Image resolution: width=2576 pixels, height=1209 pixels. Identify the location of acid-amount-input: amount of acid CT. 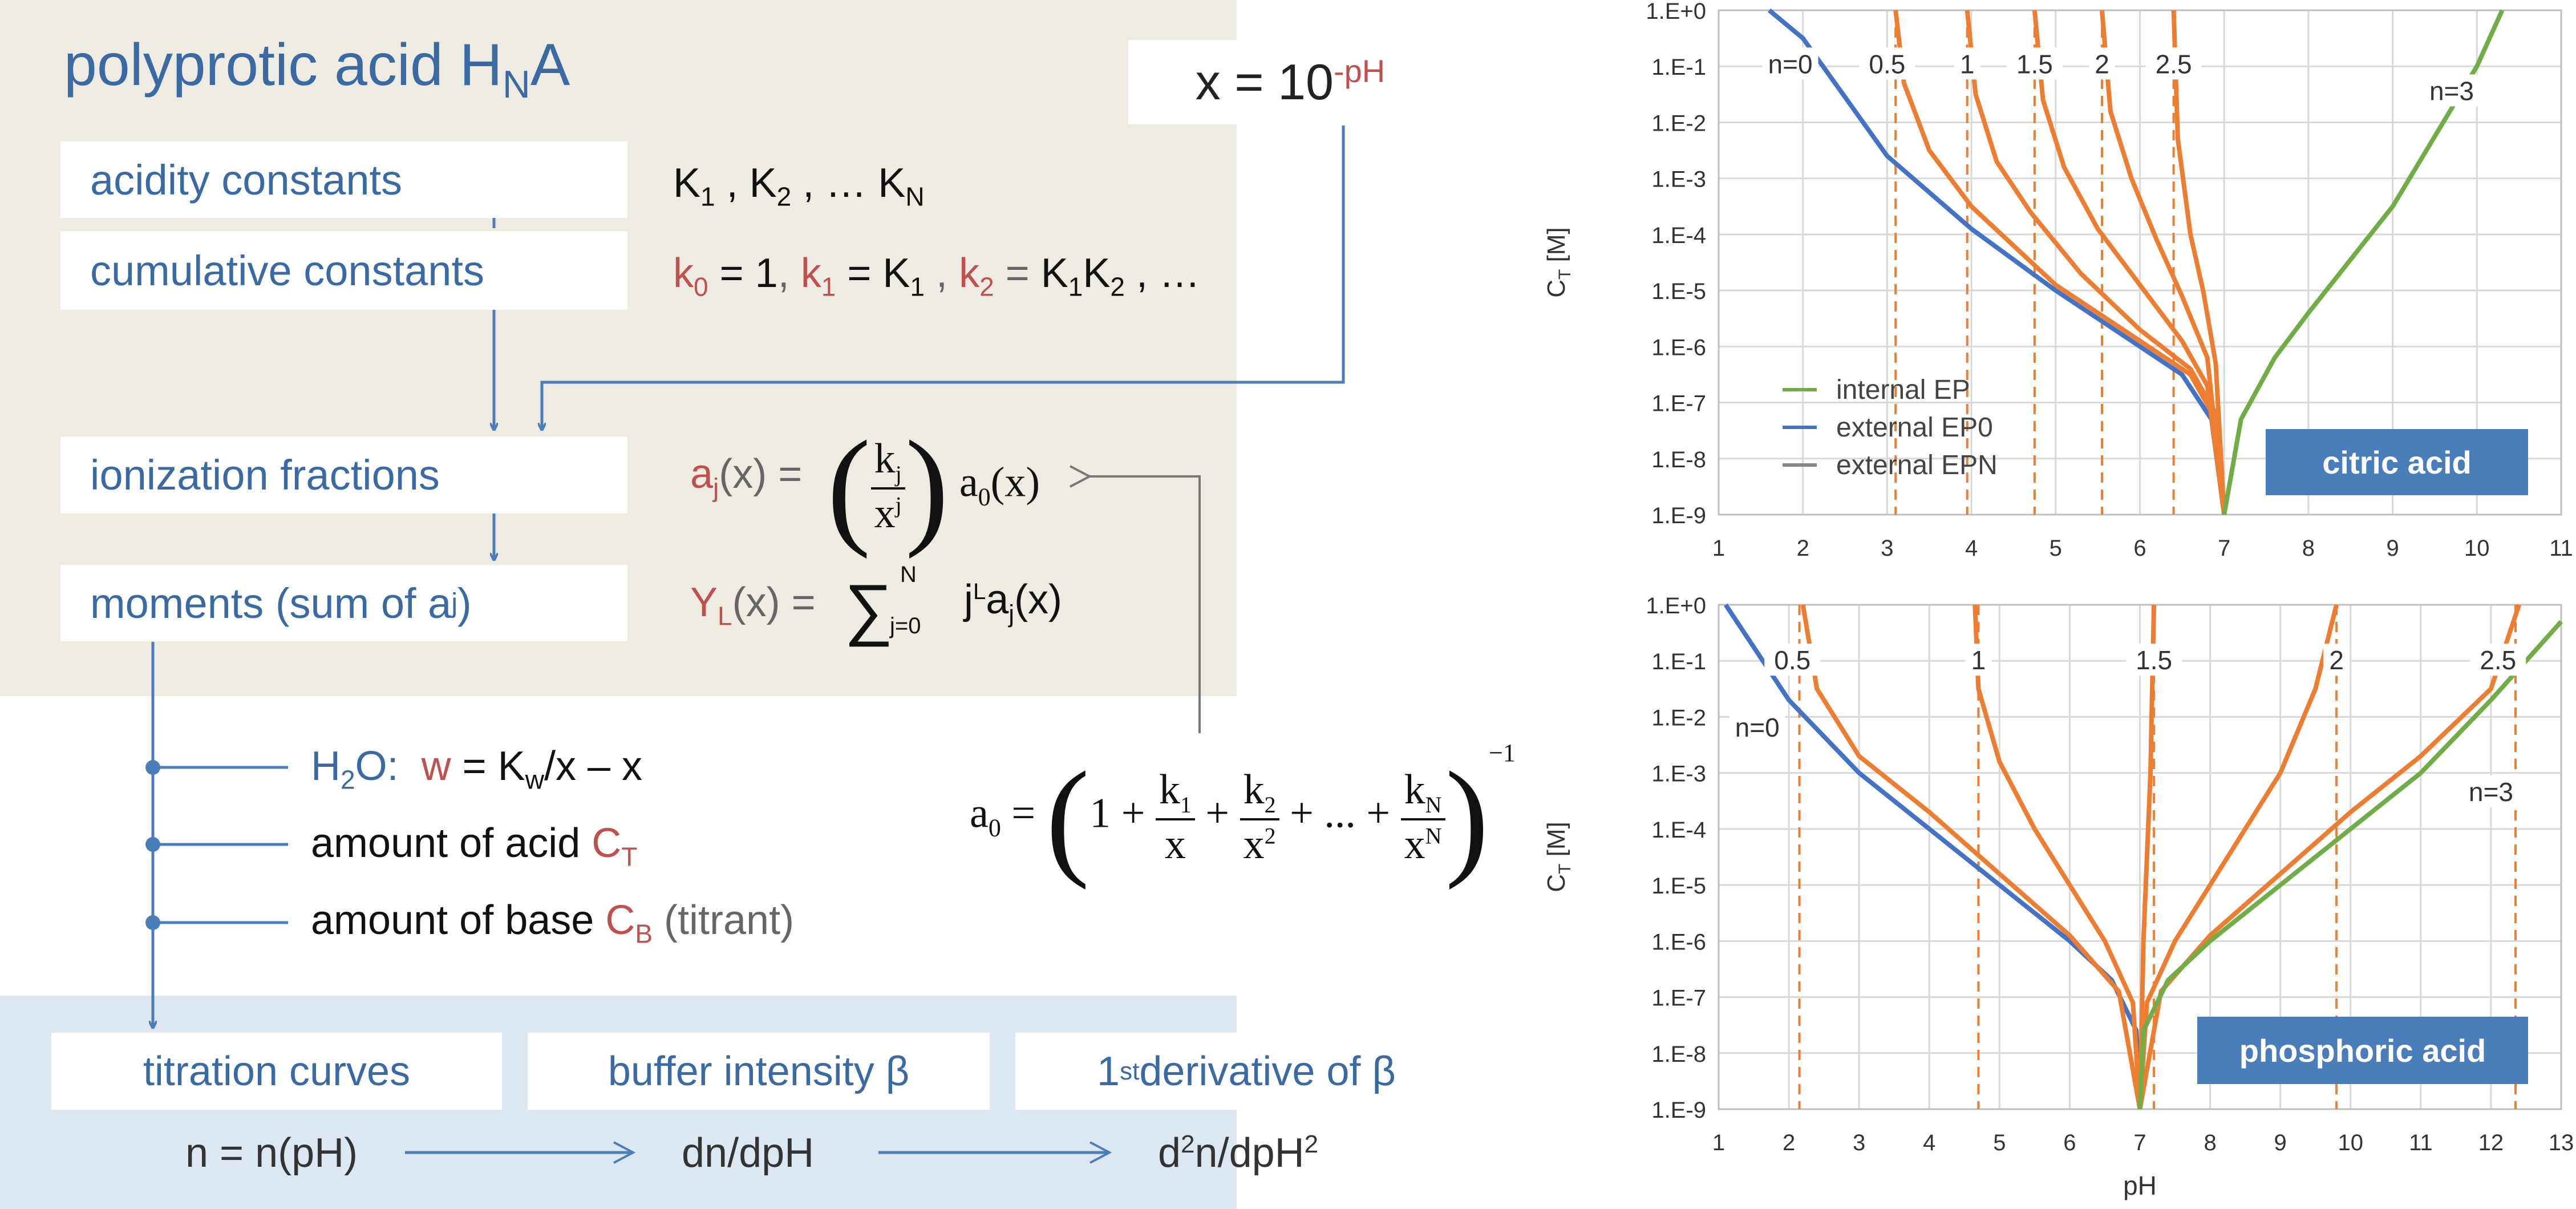
(474, 846).